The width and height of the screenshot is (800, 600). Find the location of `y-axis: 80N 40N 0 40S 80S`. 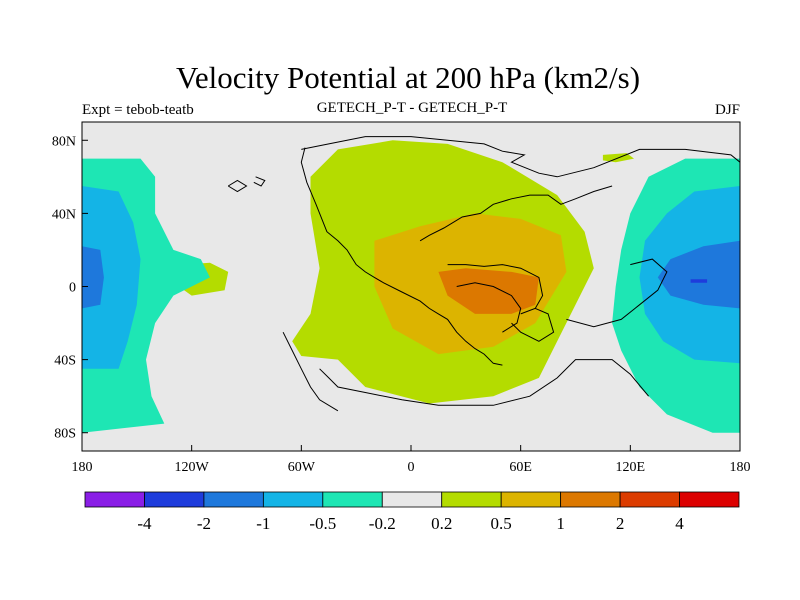

y-axis: 80N 40N 0 40S 80S is located at coordinates (70, 288).